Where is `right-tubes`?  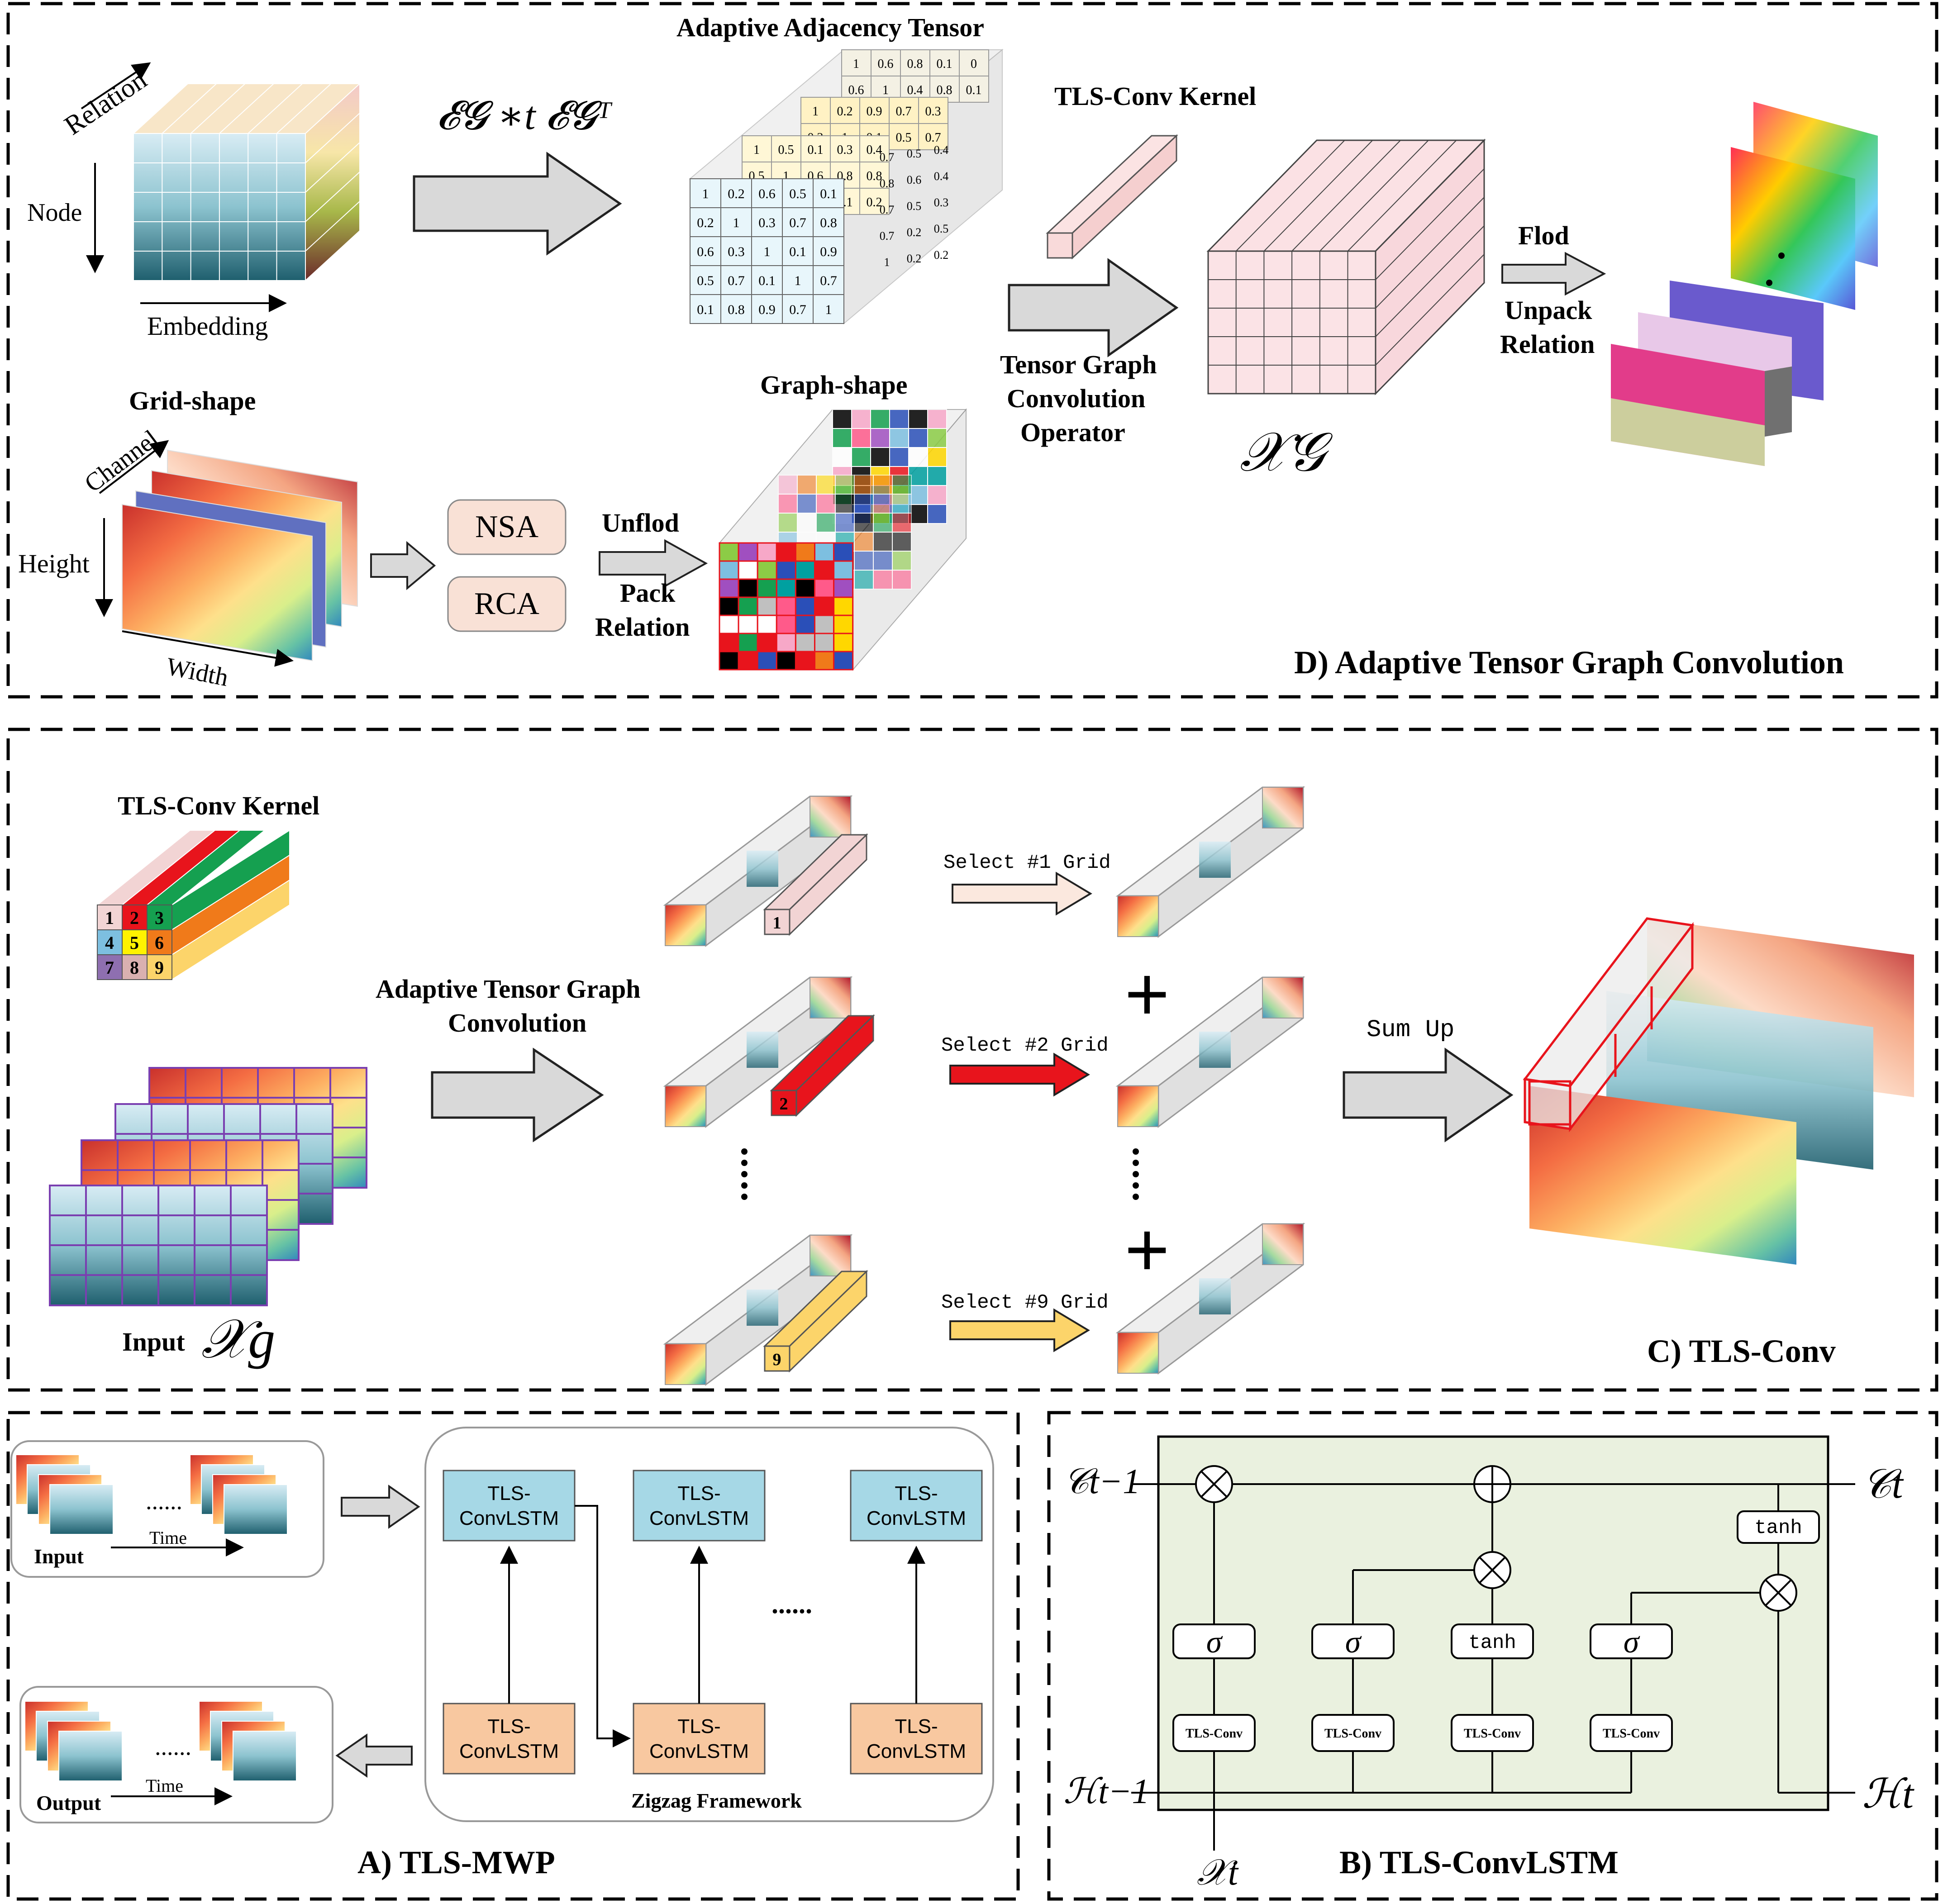 right-tubes is located at coordinates (1210, 1080).